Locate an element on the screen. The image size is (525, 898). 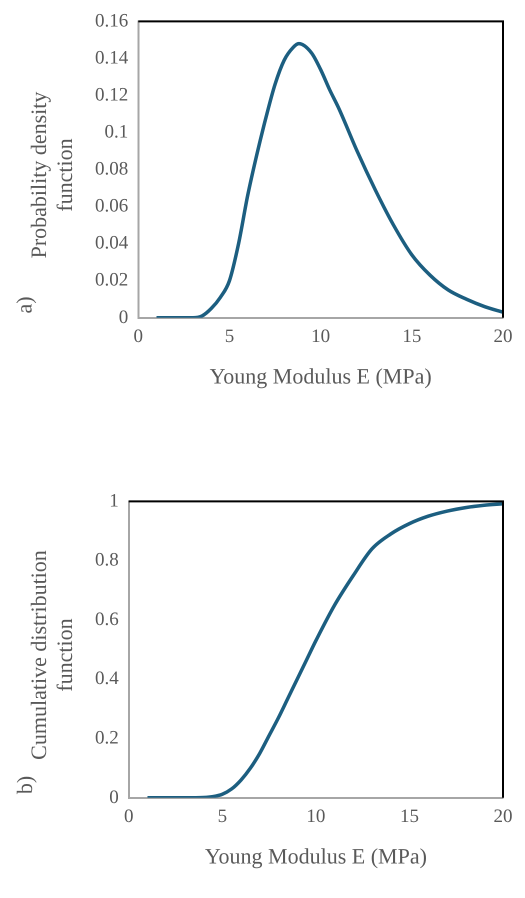
y-tick-label: 1 is located at coordinates (114, 501).